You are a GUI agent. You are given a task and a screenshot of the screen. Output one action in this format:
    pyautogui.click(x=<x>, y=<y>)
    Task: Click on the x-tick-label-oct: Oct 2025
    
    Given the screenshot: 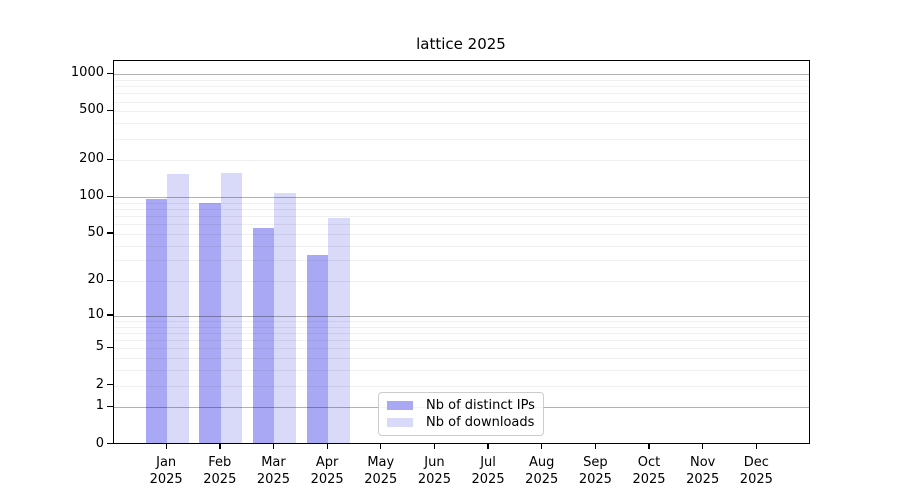 What is the action you would take?
    pyautogui.click(x=649, y=471)
    